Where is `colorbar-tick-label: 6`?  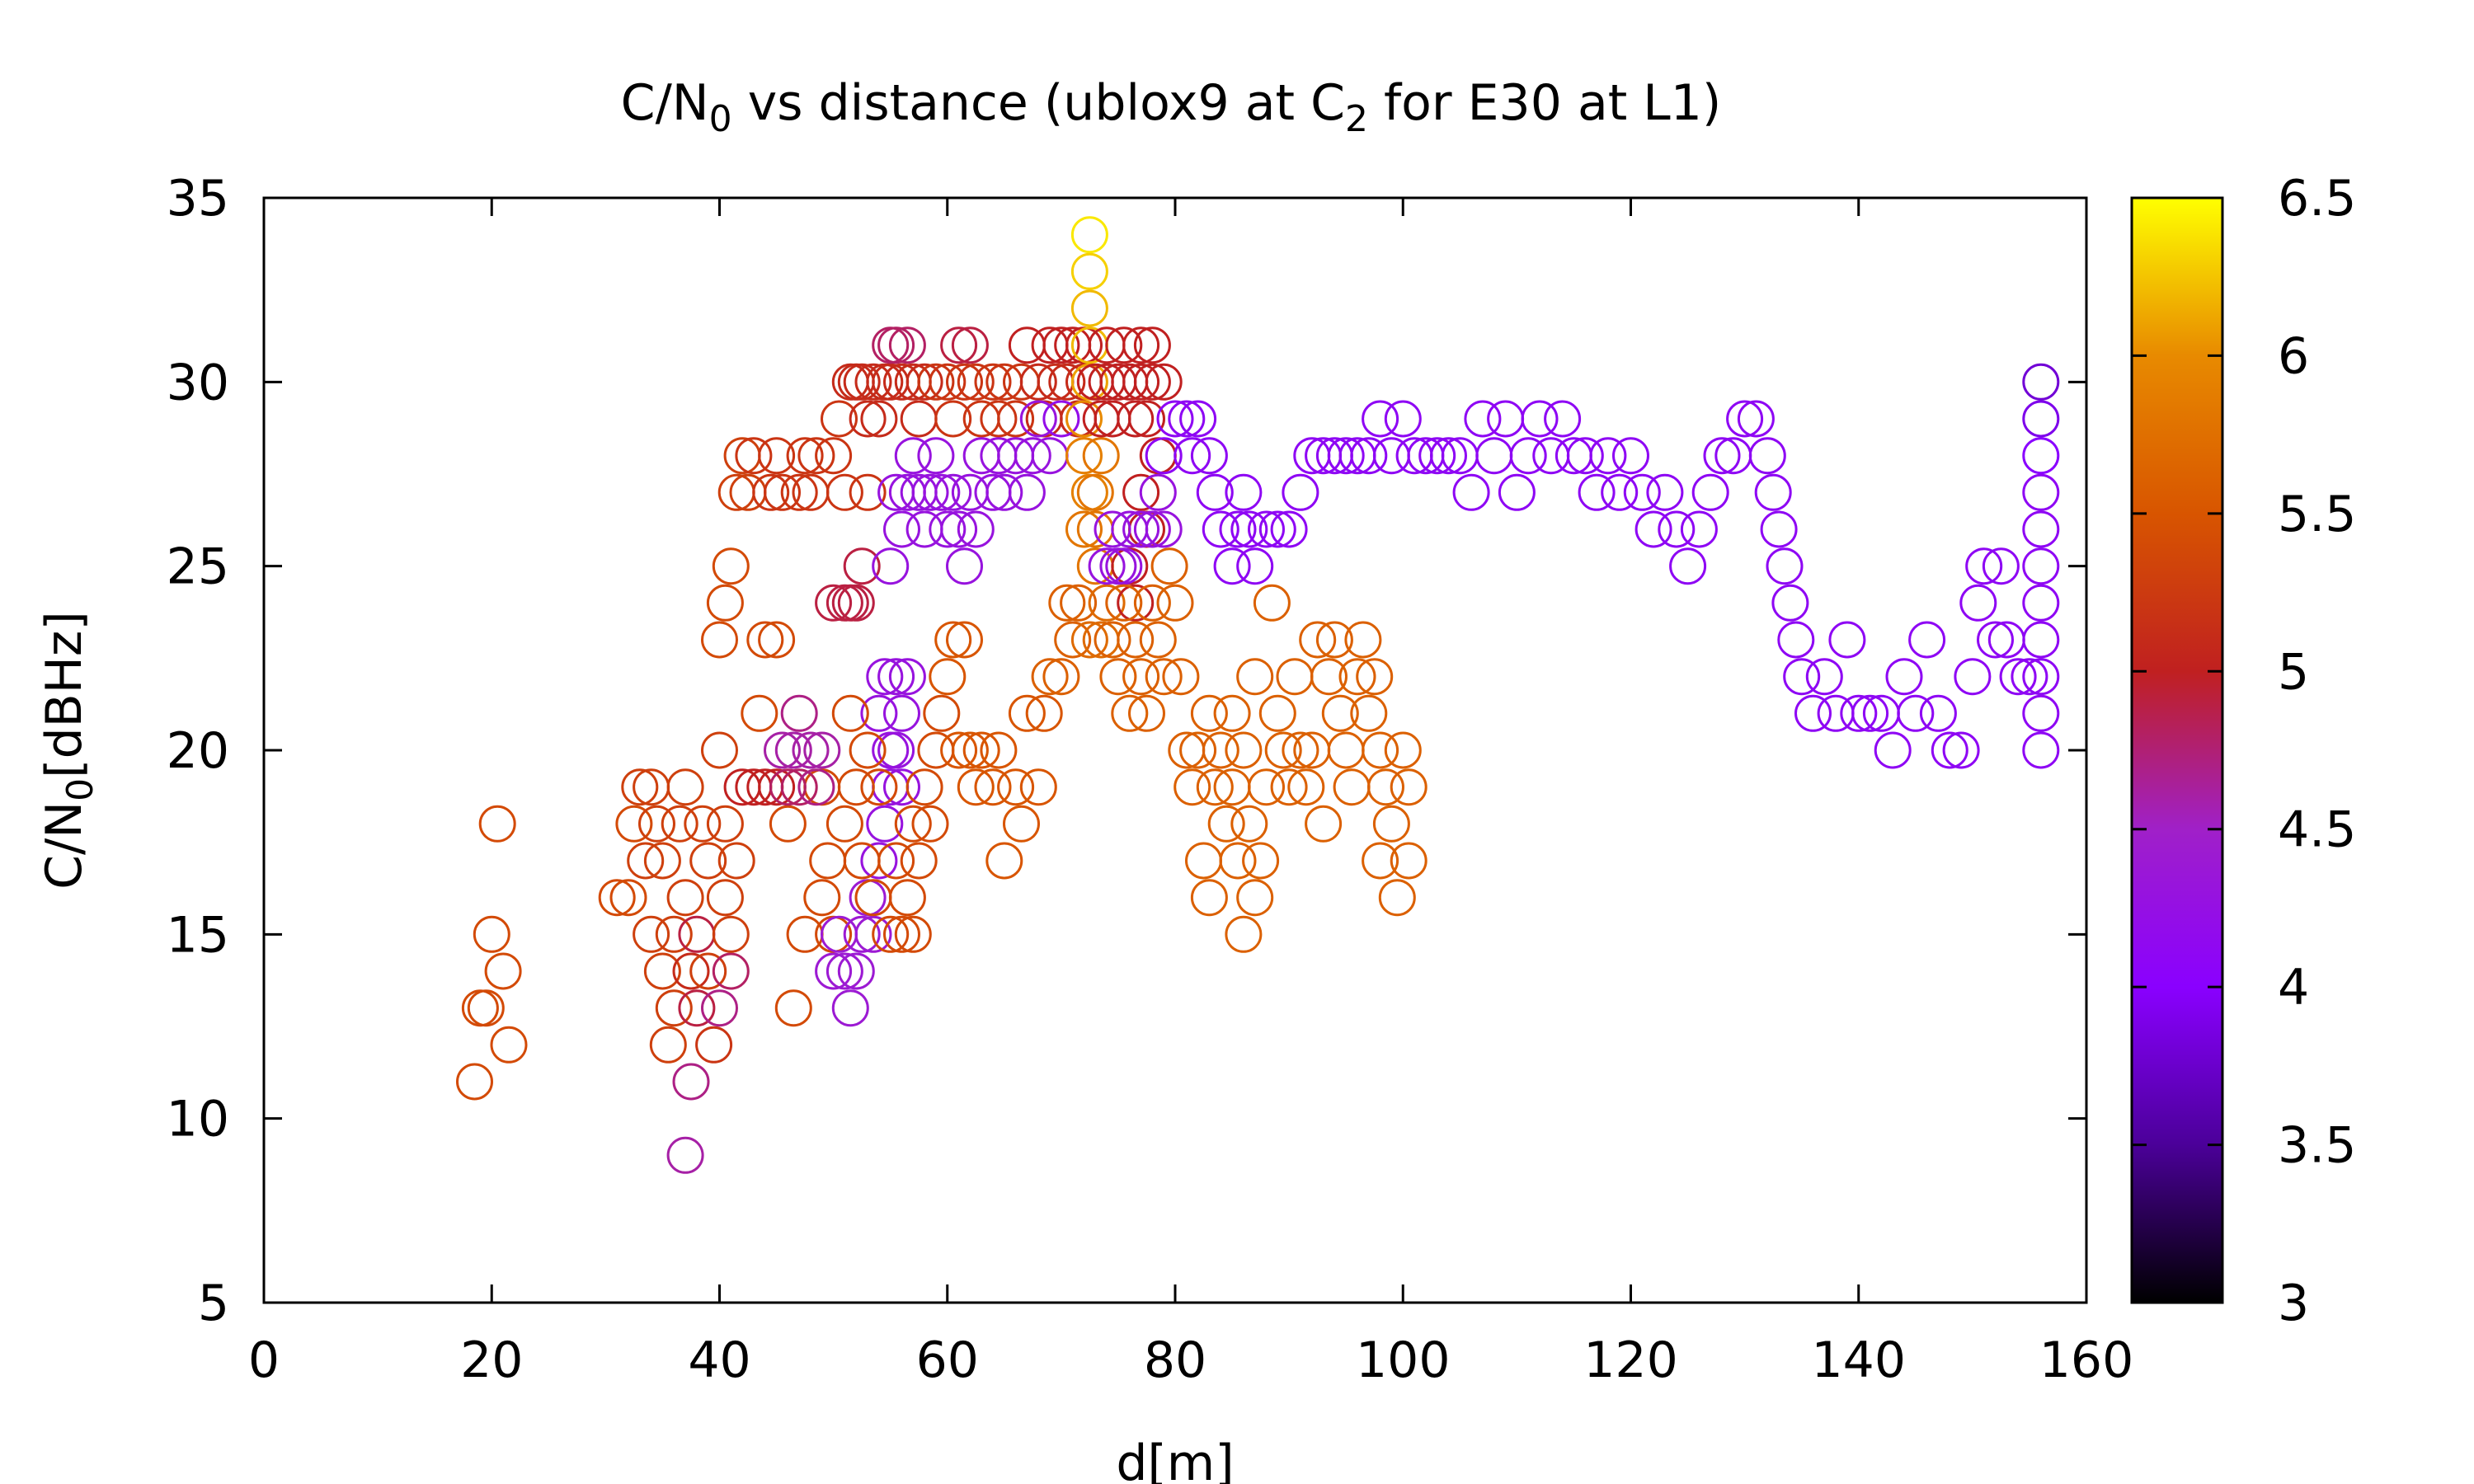 colorbar-tick-label: 6 is located at coordinates (2293, 356).